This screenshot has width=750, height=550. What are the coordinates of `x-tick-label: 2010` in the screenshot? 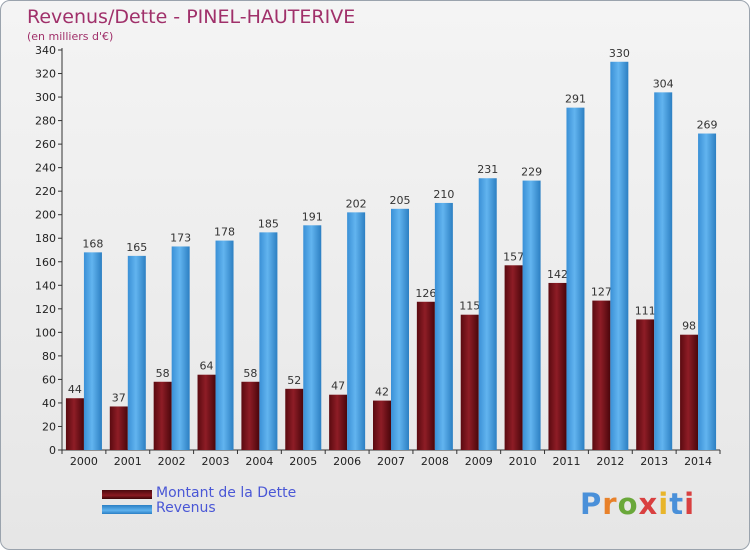 It's located at (523, 461).